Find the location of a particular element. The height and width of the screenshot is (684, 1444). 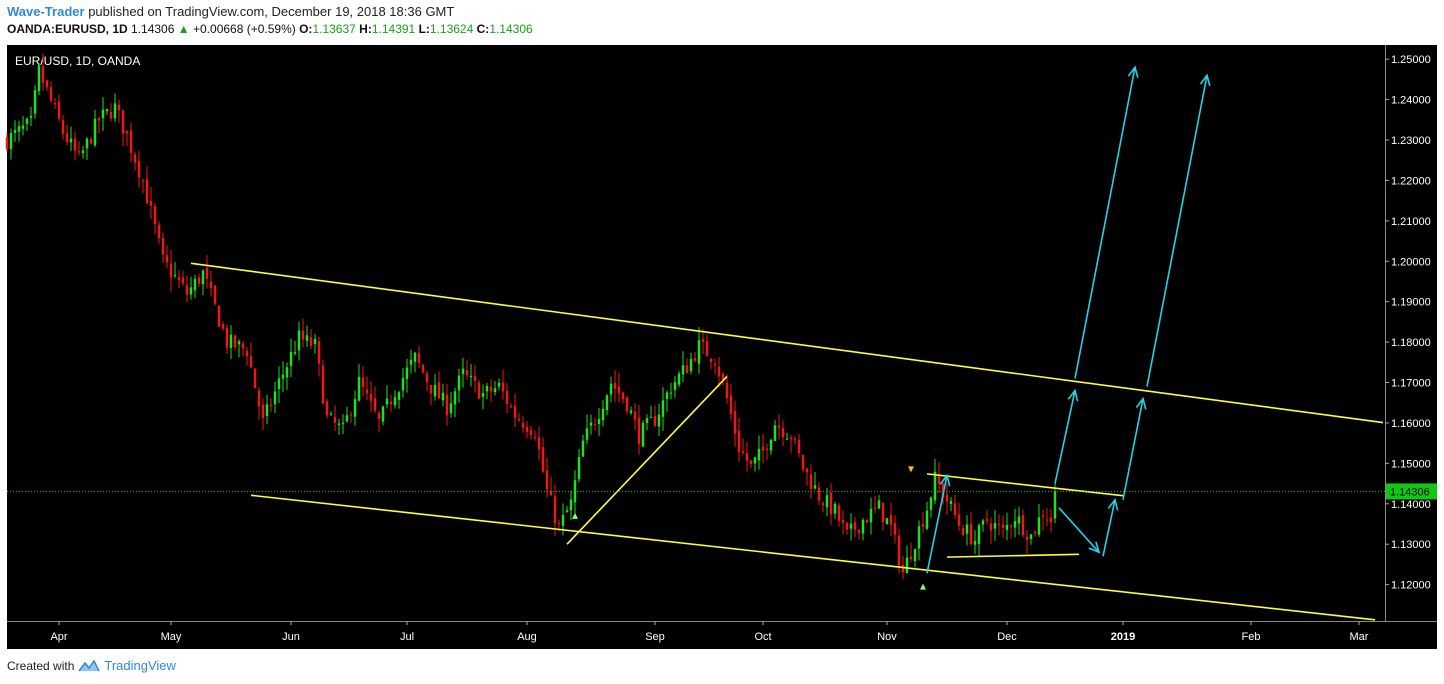

tradingview-logo-icon is located at coordinates (89, 665).